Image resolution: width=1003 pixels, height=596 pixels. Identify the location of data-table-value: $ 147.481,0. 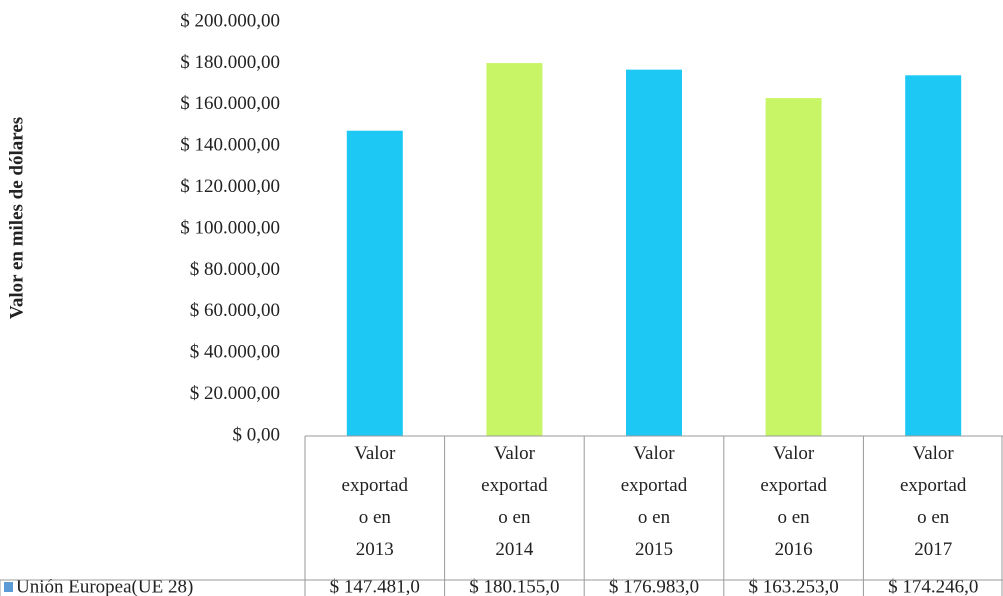
(375, 586).